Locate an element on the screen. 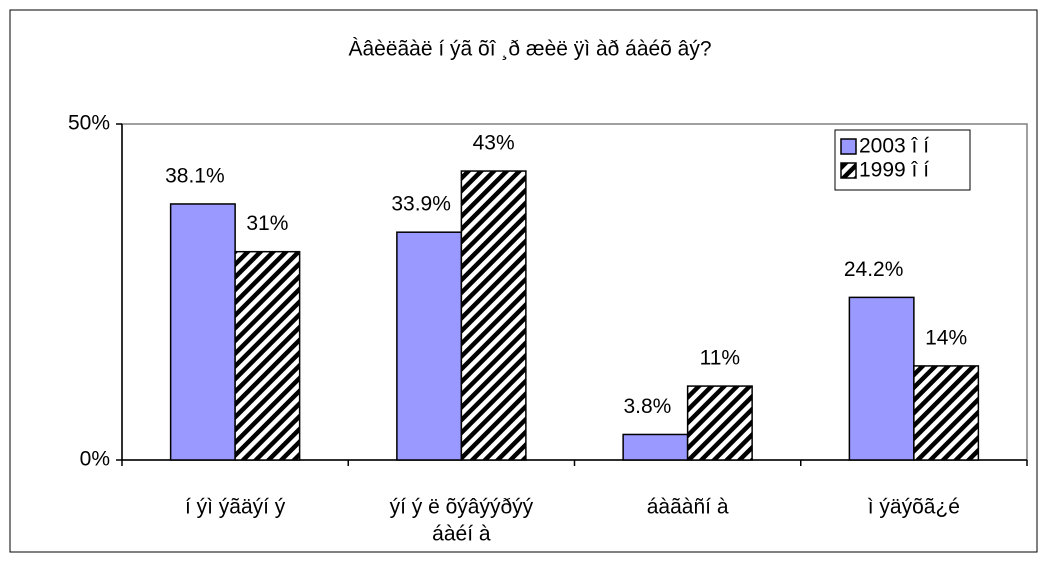  y-tick-label: 0% is located at coordinates (95, 459).